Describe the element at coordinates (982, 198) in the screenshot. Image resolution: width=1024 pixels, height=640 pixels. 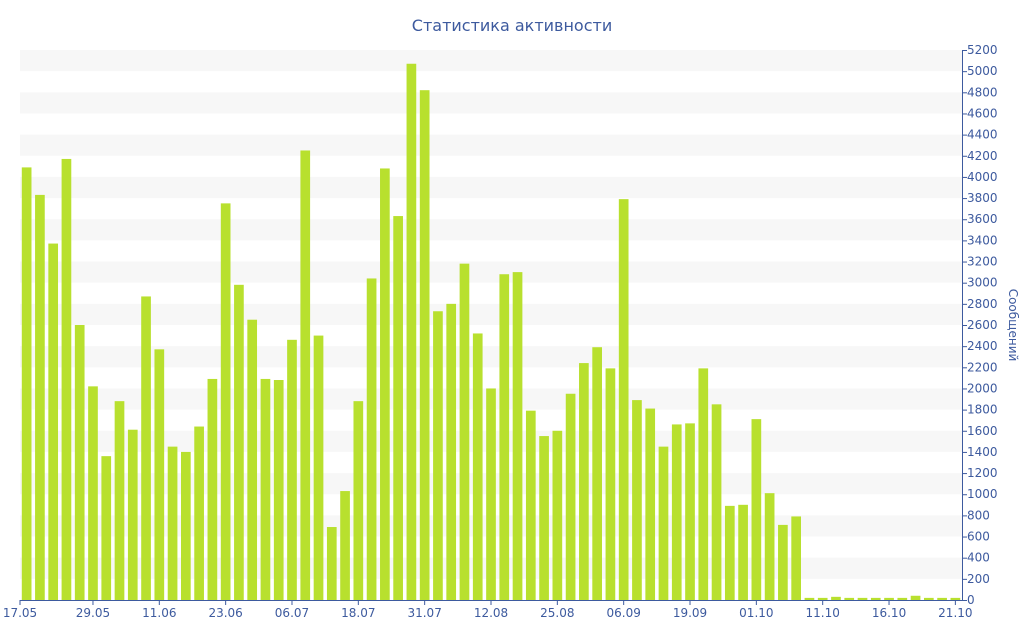
I see `y-tick-label: 3800` at that location.